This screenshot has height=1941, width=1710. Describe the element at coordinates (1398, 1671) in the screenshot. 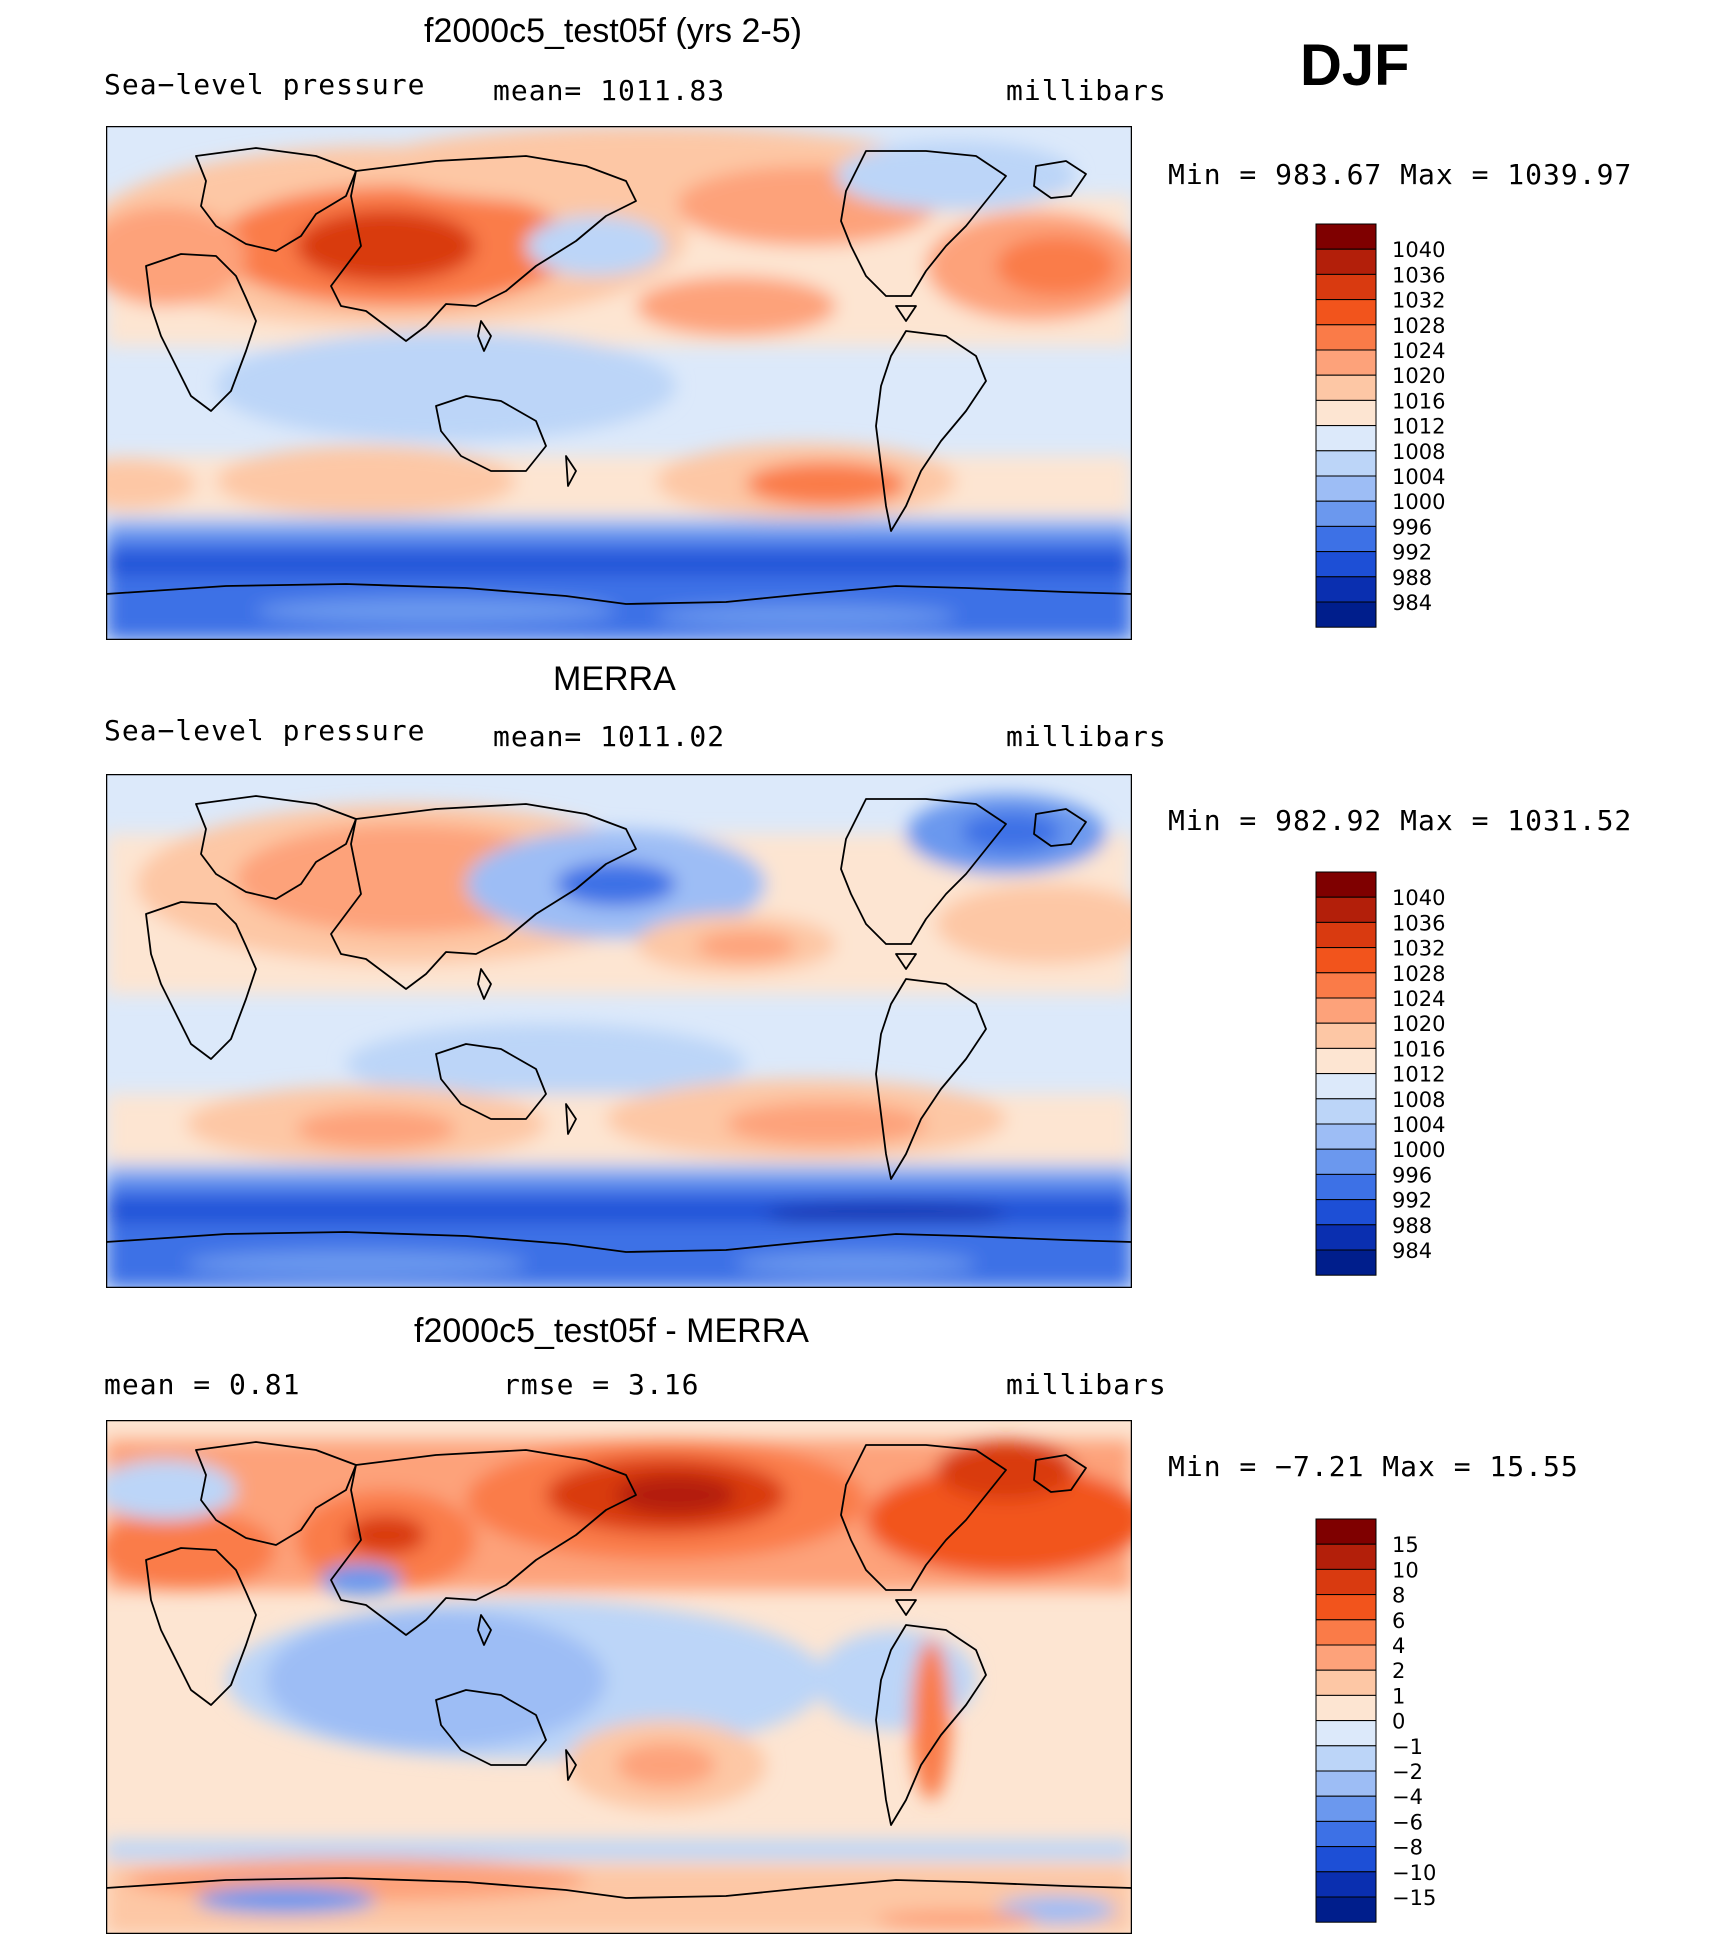

I see `colorbar-tick-label: 2` at that location.